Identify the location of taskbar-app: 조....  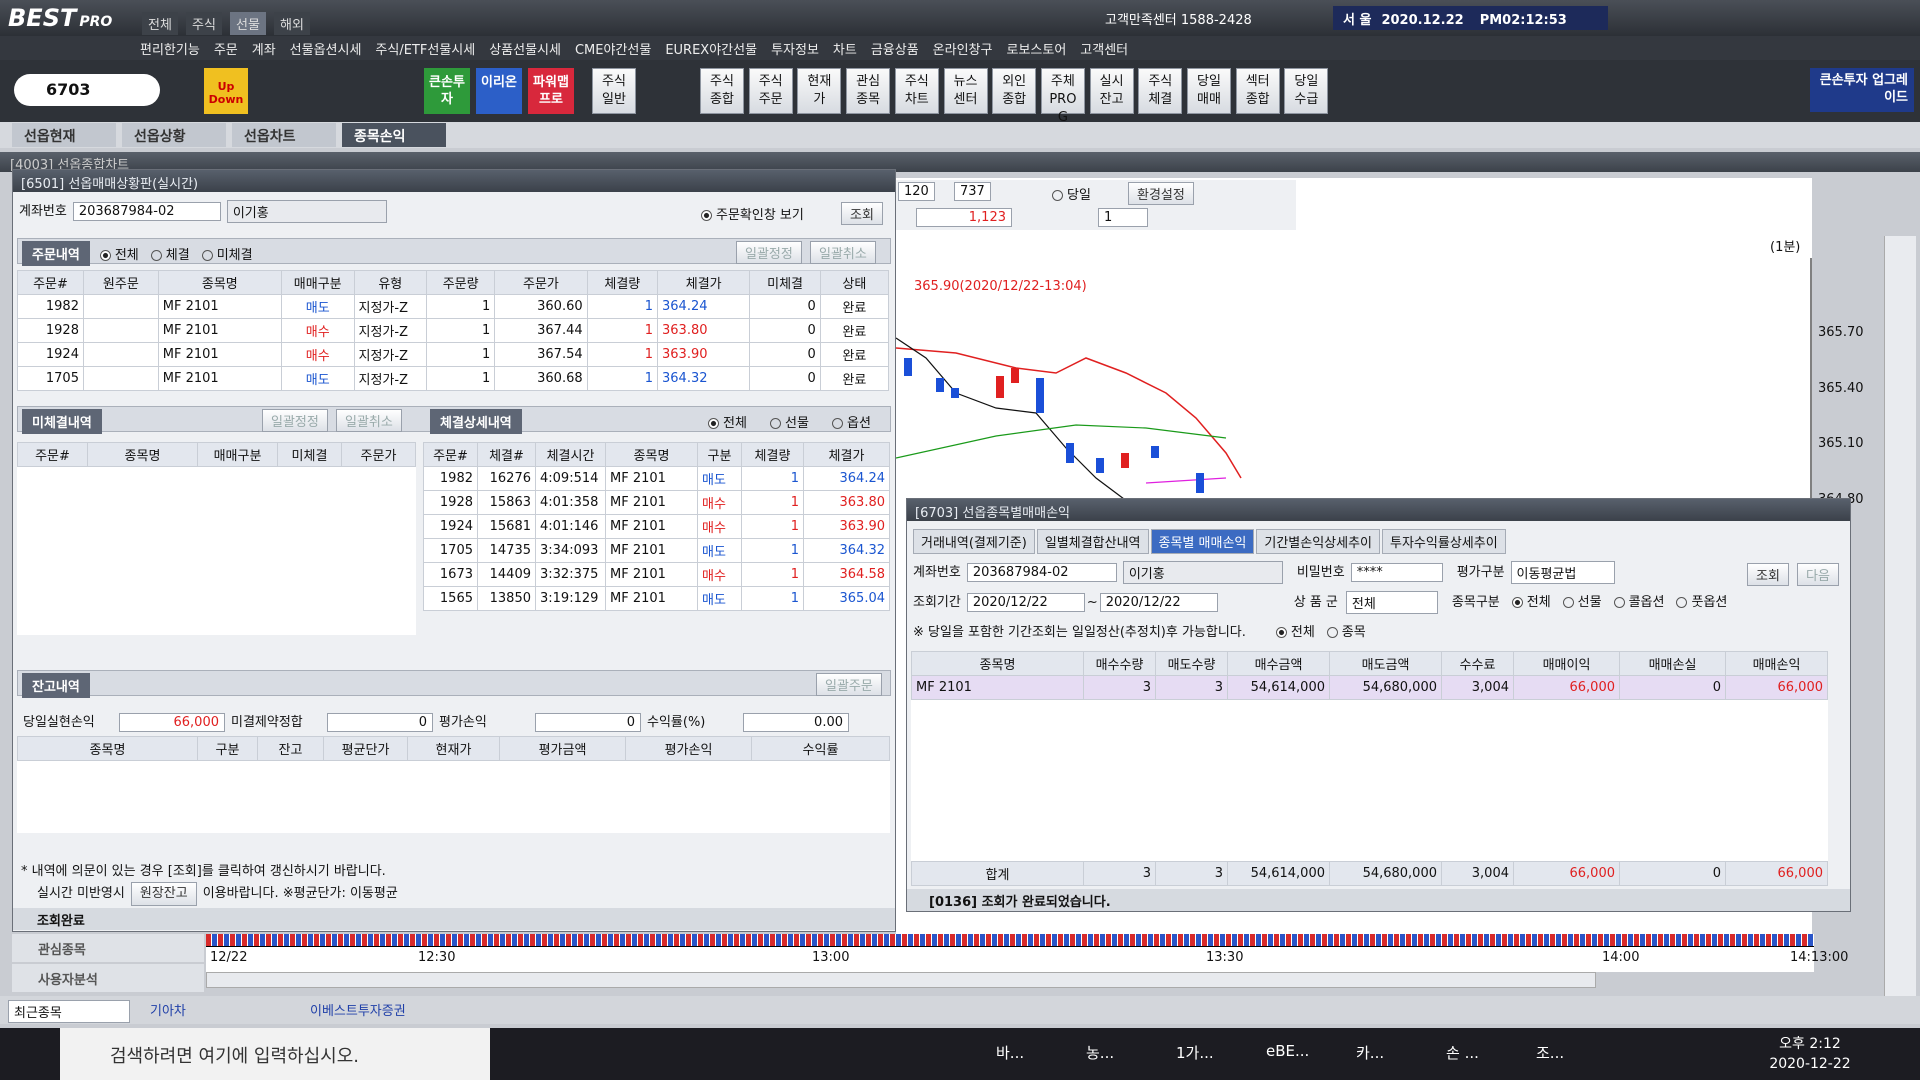
(1550, 1053).